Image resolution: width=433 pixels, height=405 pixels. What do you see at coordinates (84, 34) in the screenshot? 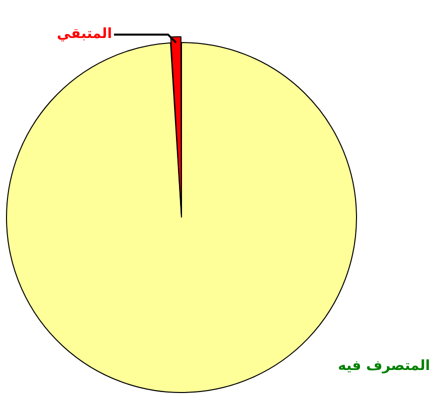
I see `slice-label: المتبقي` at bounding box center [84, 34].